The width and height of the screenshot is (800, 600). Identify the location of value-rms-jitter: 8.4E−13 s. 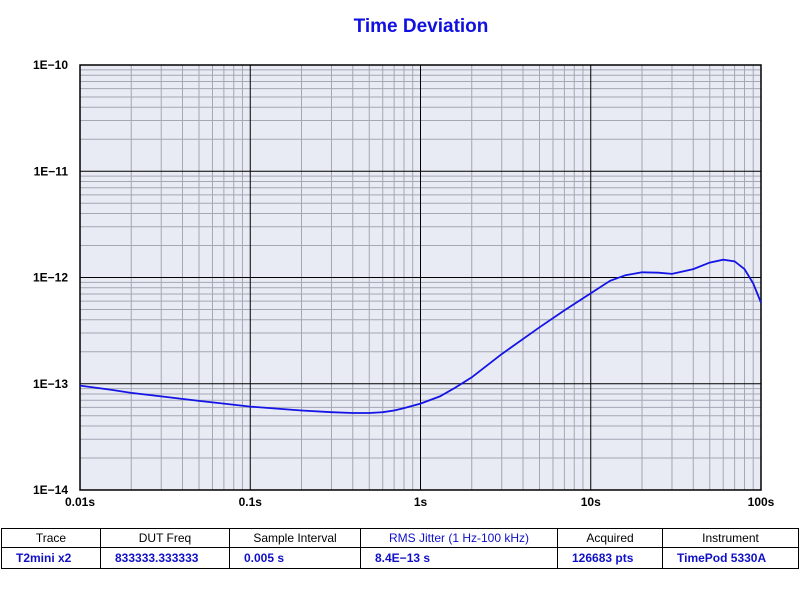
(459, 558).